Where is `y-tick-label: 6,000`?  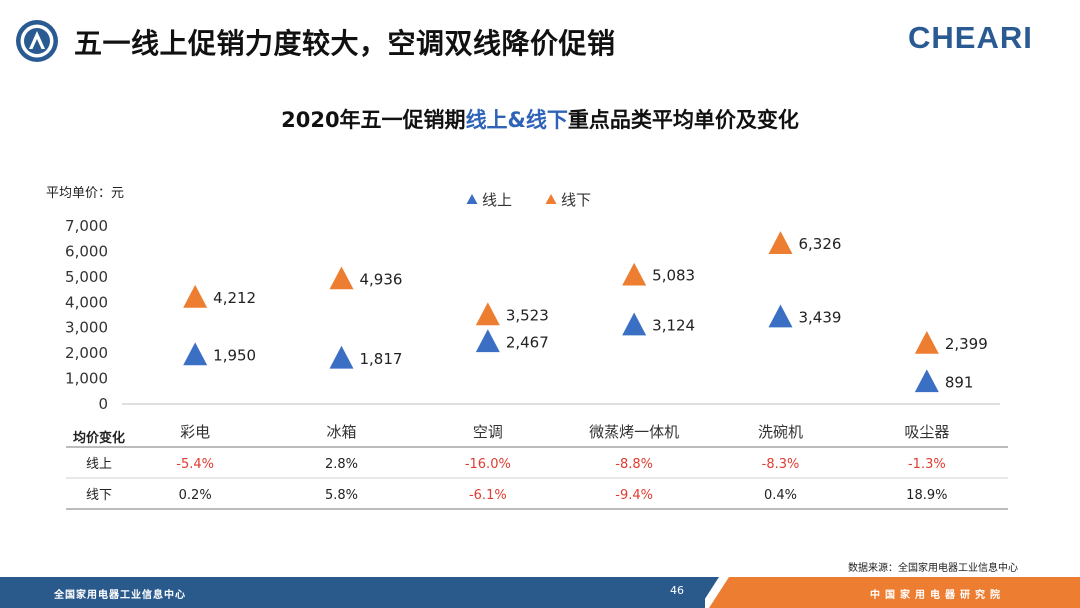
y-tick-label: 6,000 is located at coordinates (86, 251).